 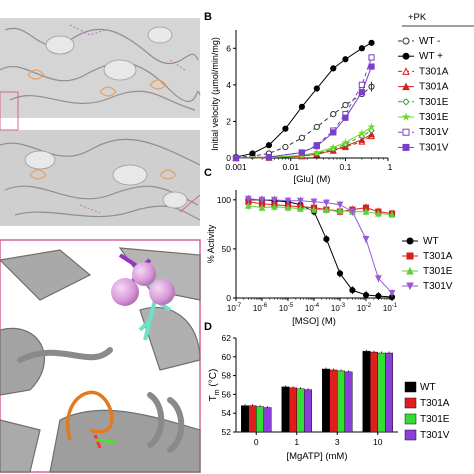 I want to click on legend-header: +PK, so click(x=417, y=17).